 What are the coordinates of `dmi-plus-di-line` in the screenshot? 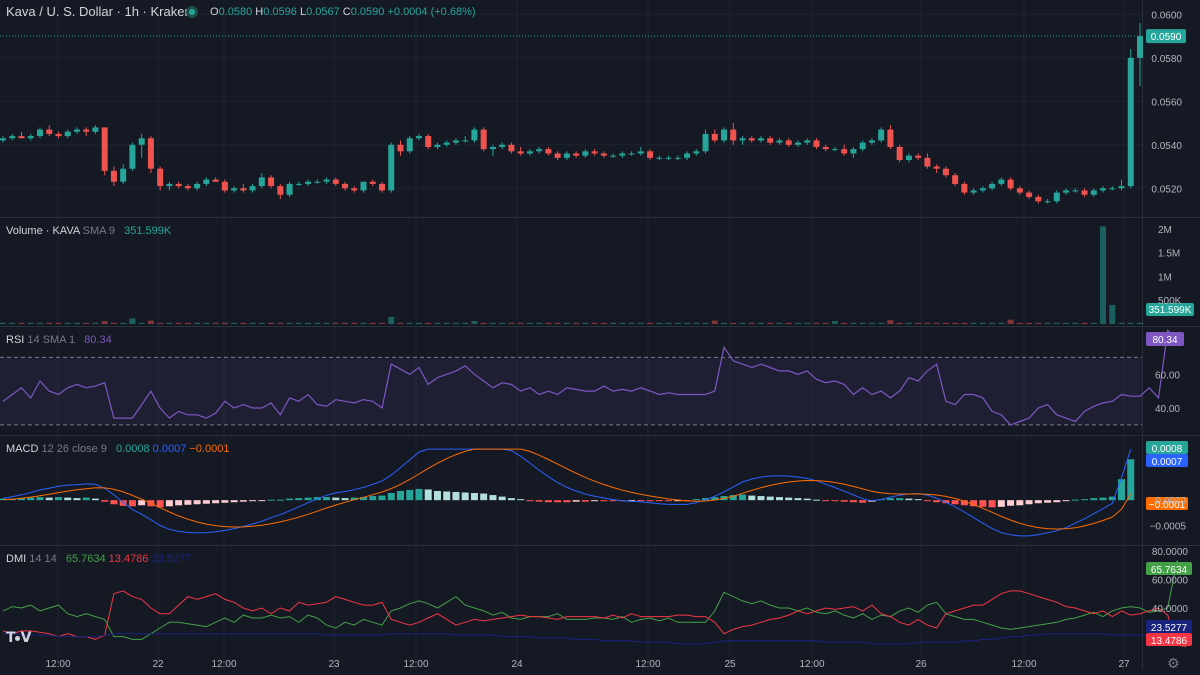 It's located at (594, 599).